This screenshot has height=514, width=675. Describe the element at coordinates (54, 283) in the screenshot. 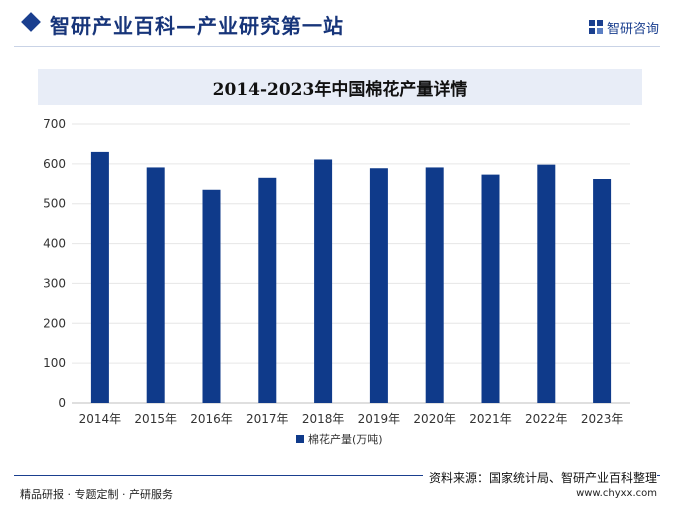

I see `y-tick-label: 300` at that location.